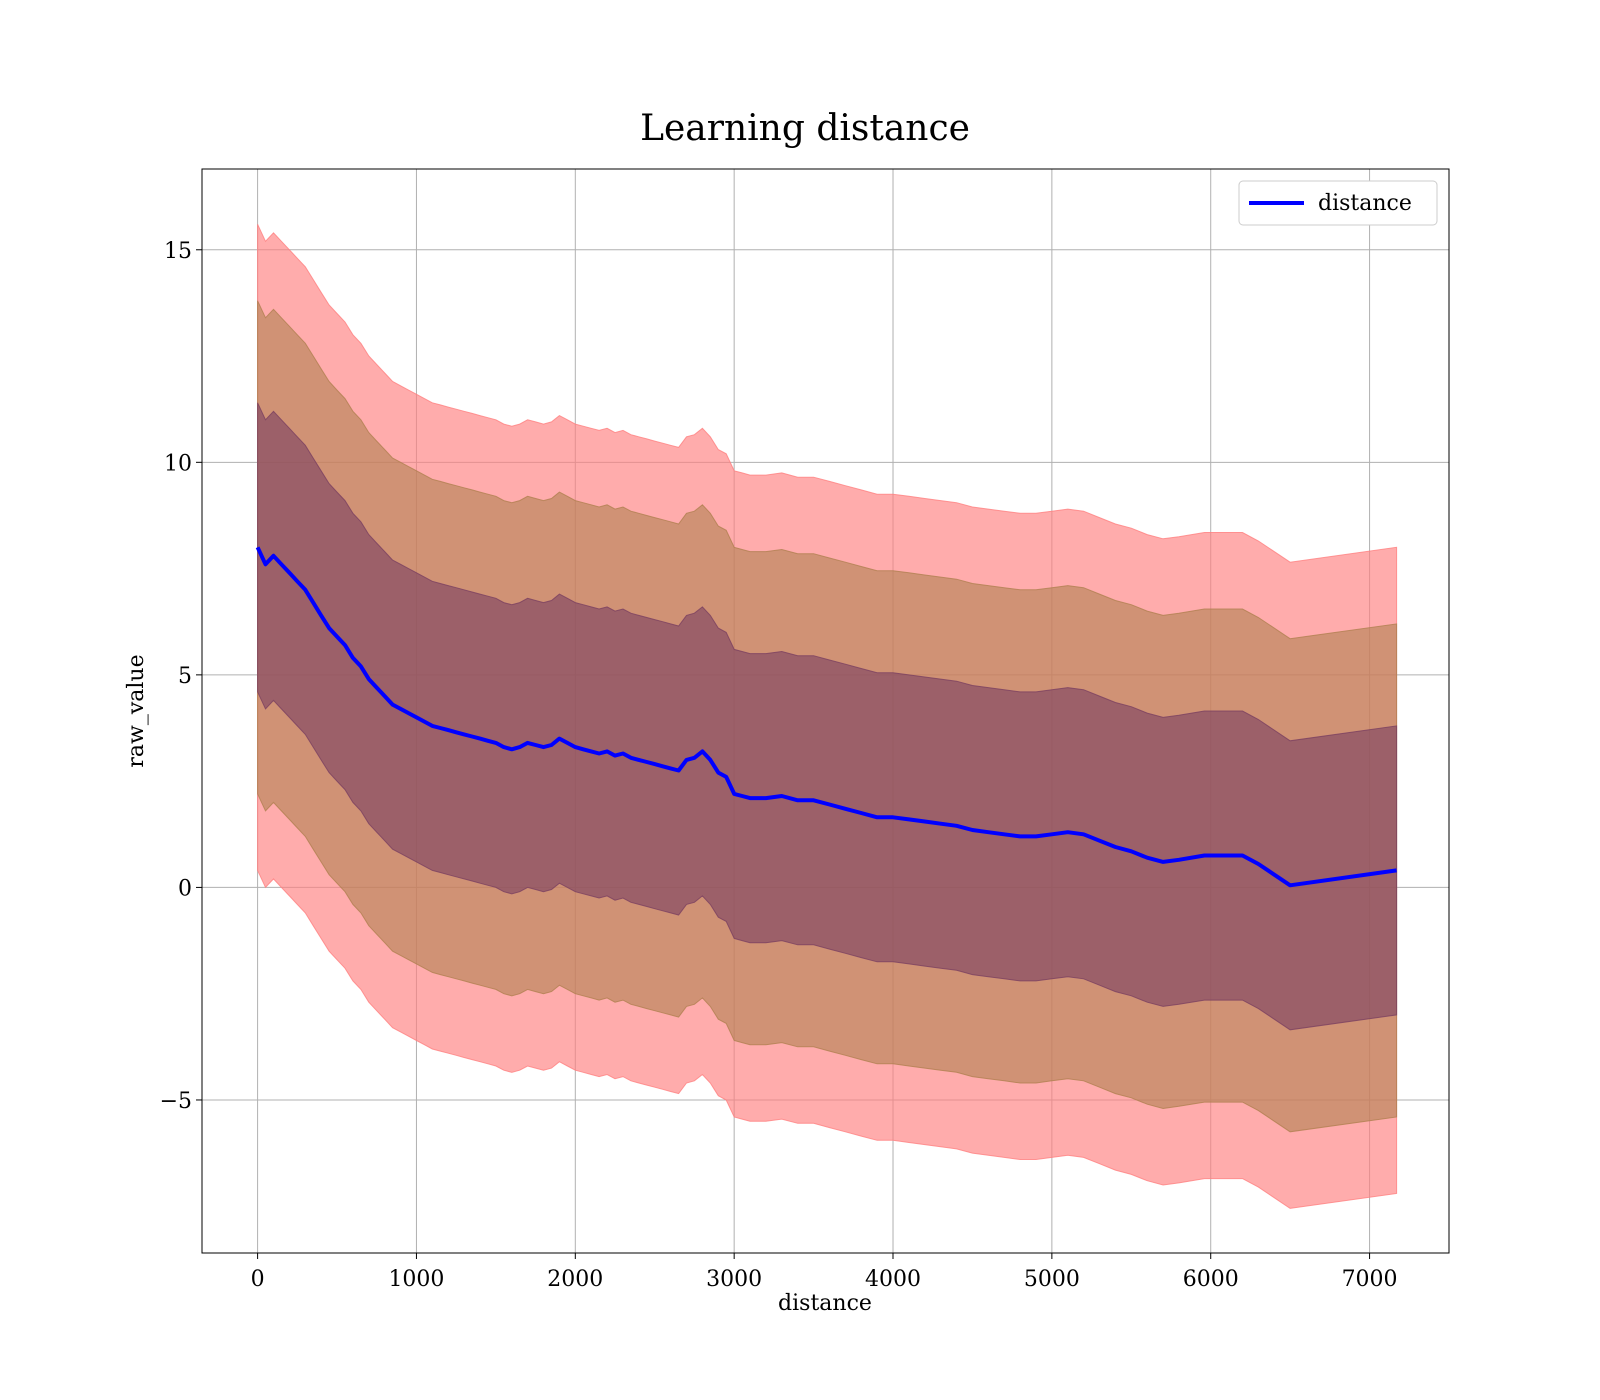 This screenshot has height=1400, width=1600. Describe the element at coordinates (824, 1272) in the screenshot. I see `x-axis-ticks: 0 1000 2000 3000 4000 5000 6000 7000` at that location.